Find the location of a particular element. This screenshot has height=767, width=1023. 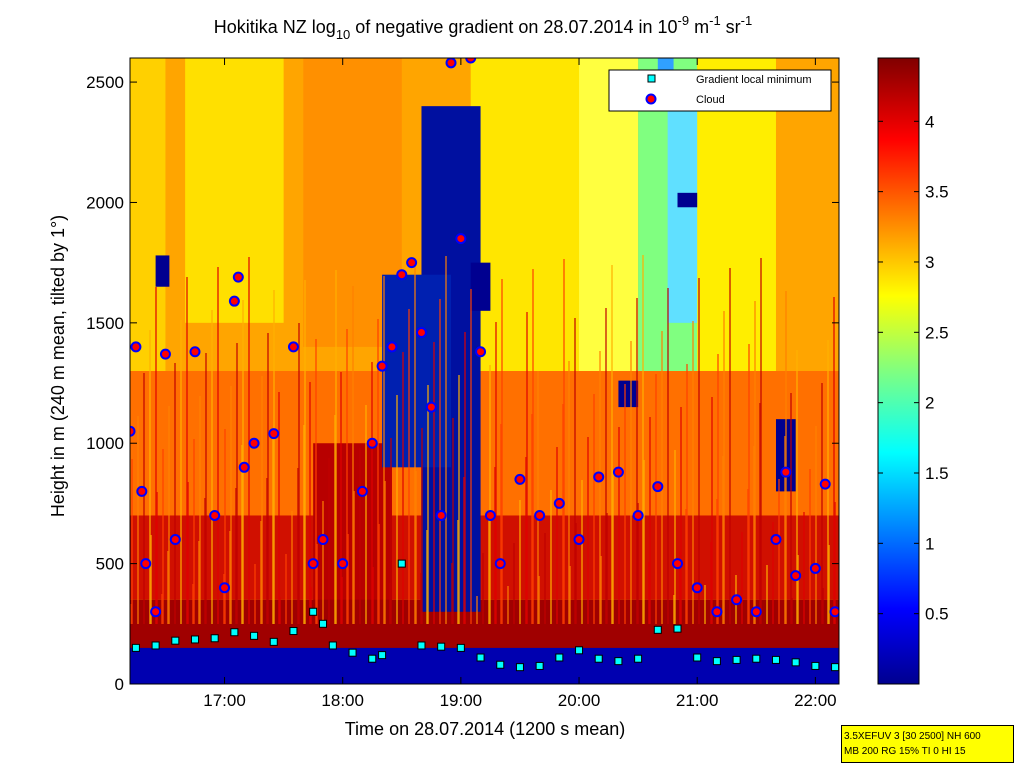

x-tick-label: 20:00 is located at coordinates (579, 700).